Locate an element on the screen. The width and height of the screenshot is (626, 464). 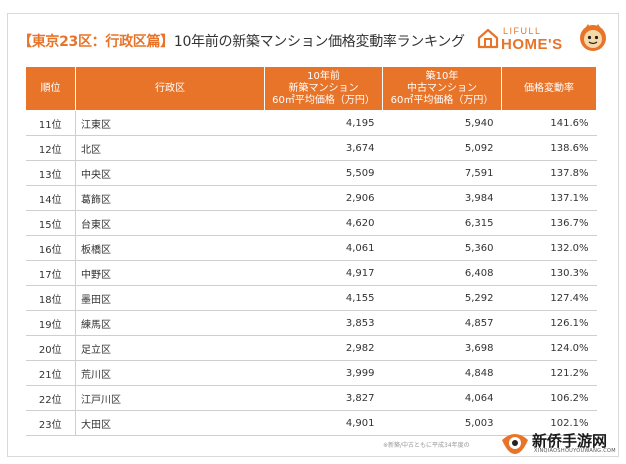
used-price-cell: 7,591 is located at coordinates (442, 173).